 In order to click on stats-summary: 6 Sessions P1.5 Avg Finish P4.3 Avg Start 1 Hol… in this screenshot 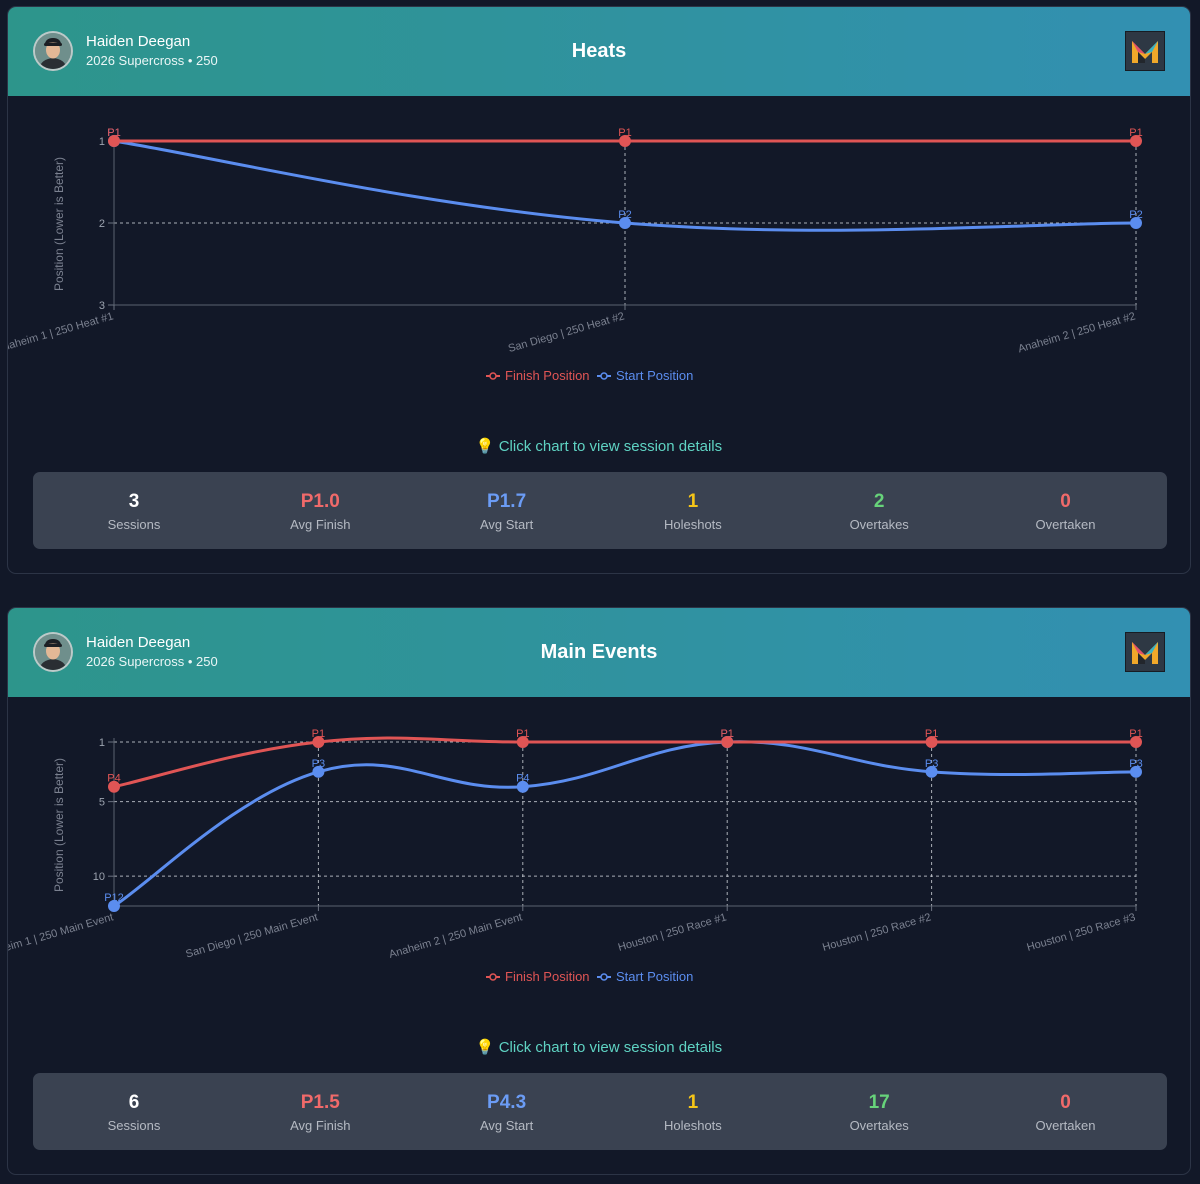, I will do `click(600, 1111)`.